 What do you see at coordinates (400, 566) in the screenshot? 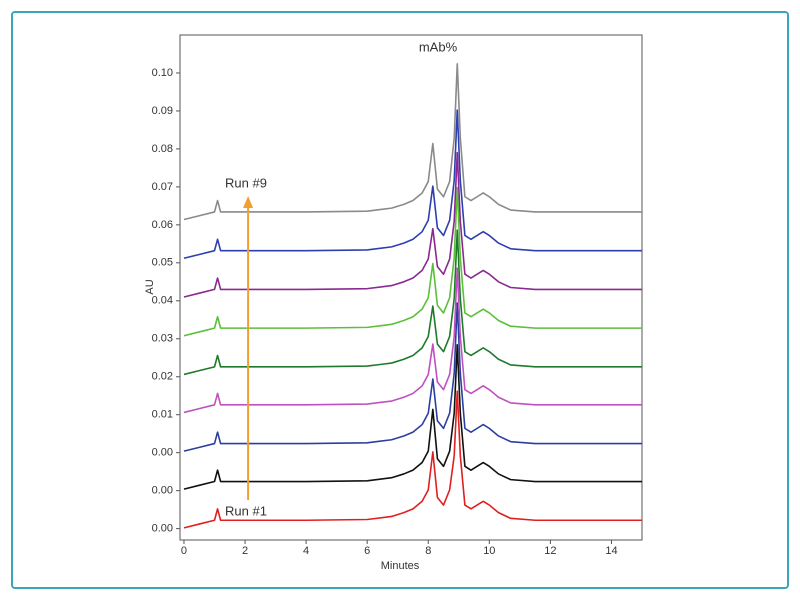
I see `x-axis-label: Minutes` at bounding box center [400, 566].